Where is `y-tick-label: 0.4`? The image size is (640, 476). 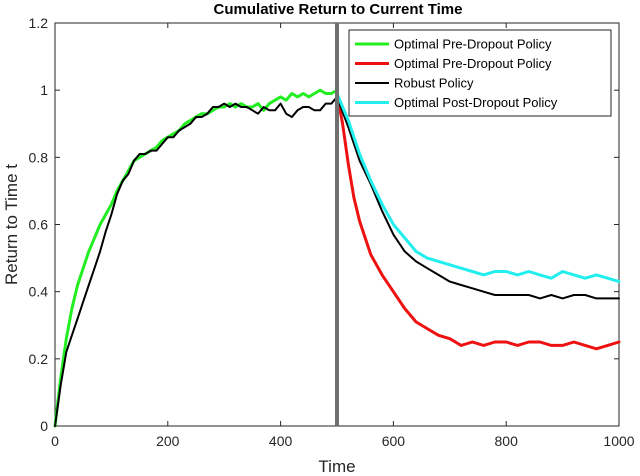
y-tick-label: 0.4 is located at coordinates (39, 292).